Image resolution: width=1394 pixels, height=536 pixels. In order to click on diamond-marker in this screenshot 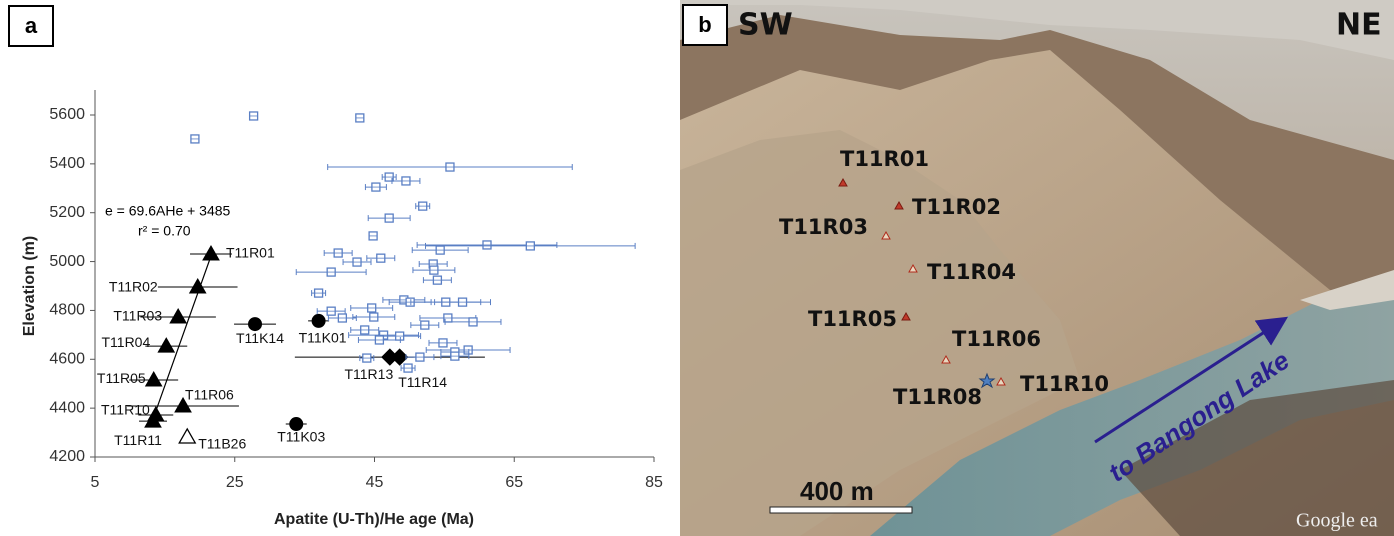, I will do `click(399, 357)`.